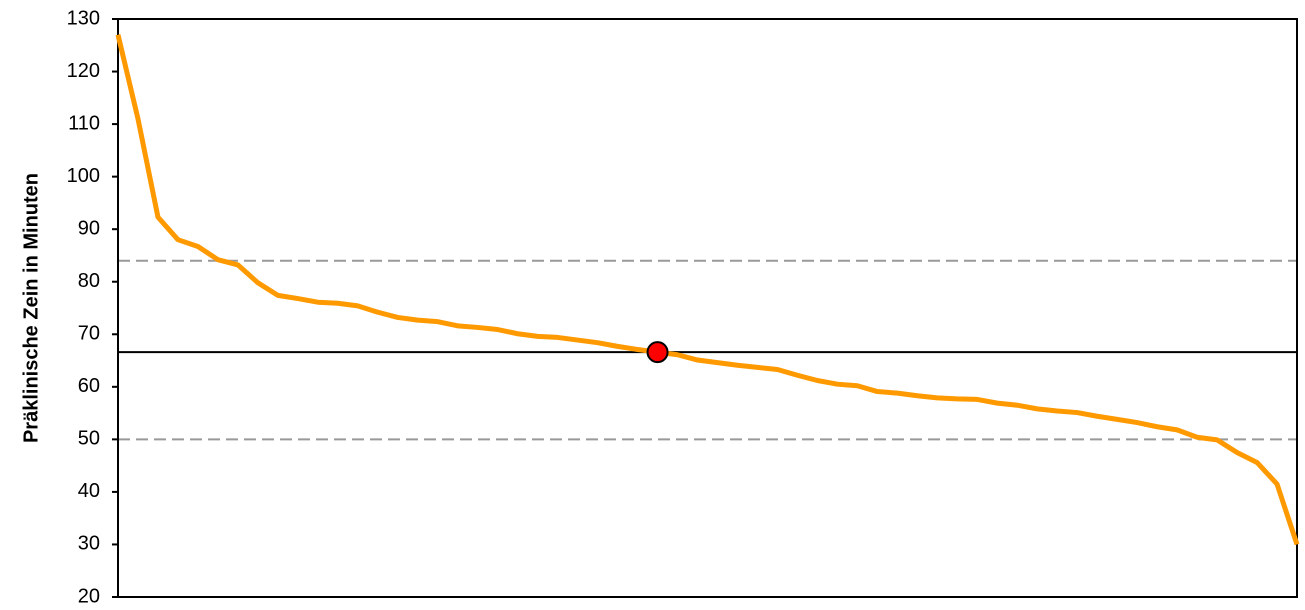  I want to click on y-axis-title: Präklinische Zein in Minuten, so click(31, 308).